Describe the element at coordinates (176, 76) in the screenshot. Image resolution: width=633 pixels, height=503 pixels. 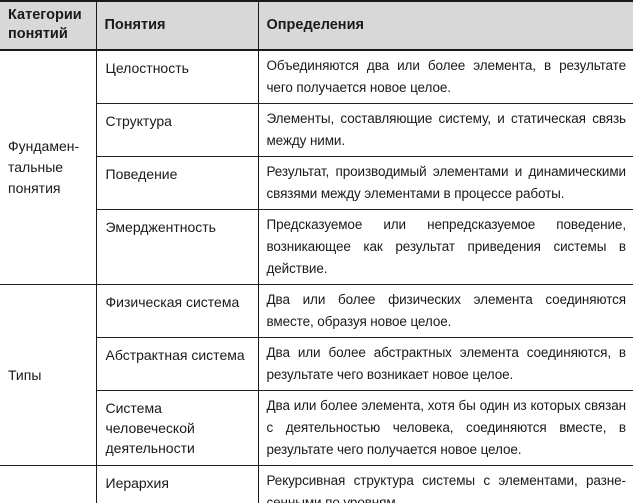
I see `concept-cell: Целостность` at that location.